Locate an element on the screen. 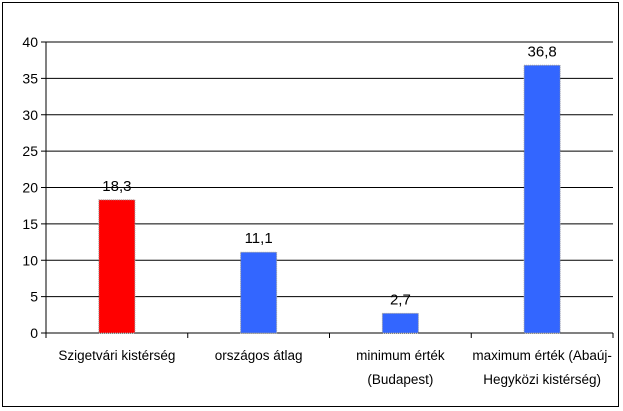 Image resolution: width=623 pixels, height=411 pixels. y-tick-label-3: 15 is located at coordinates (30, 224).